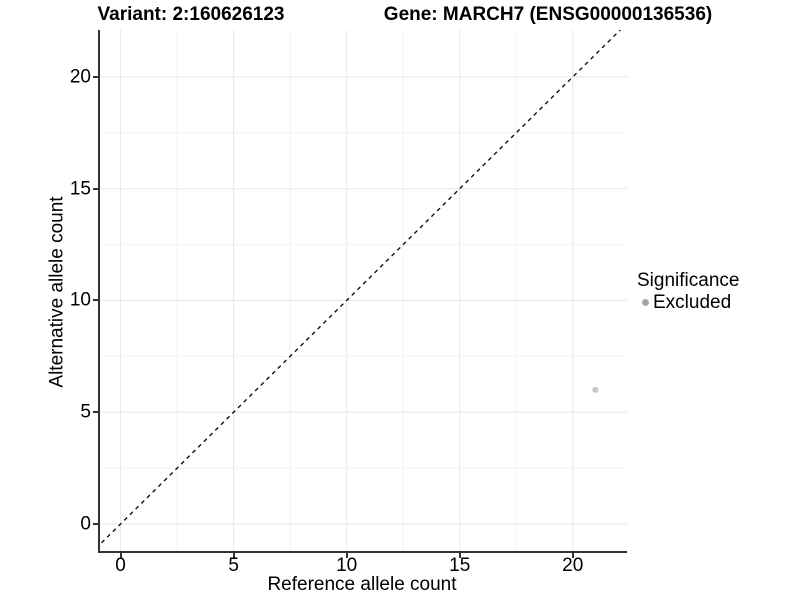 The height and width of the screenshot is (600, 800). I want to click on legend-title: Significance, so click(688, 280).